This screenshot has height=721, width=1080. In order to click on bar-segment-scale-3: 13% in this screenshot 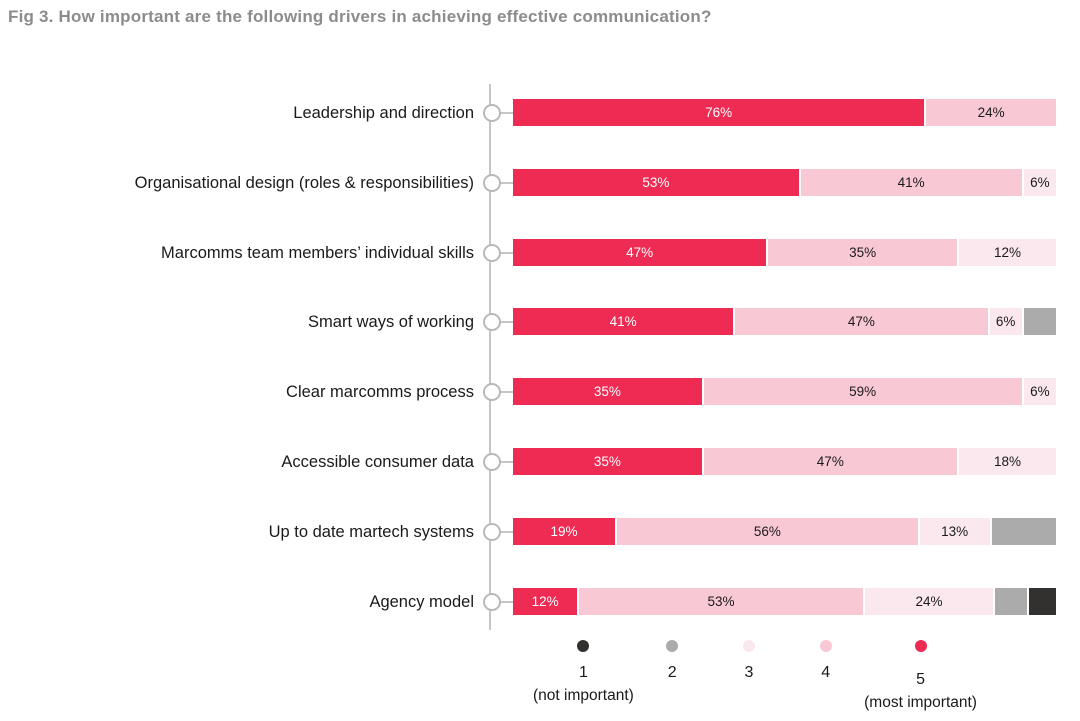, I will do `click(954, 531)`.